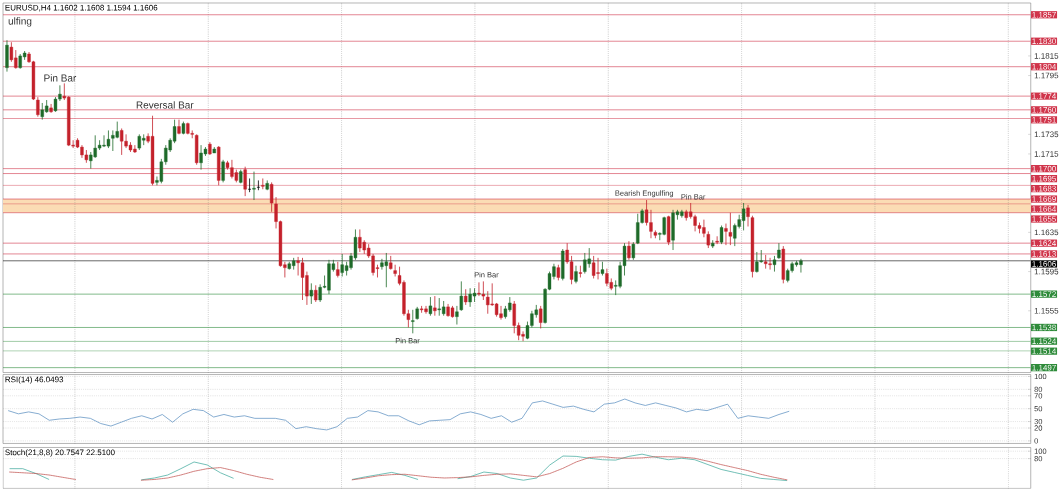 This screenshot has width=1063, height=489. I want to click on annotation: ulfing, so click(20, 22).